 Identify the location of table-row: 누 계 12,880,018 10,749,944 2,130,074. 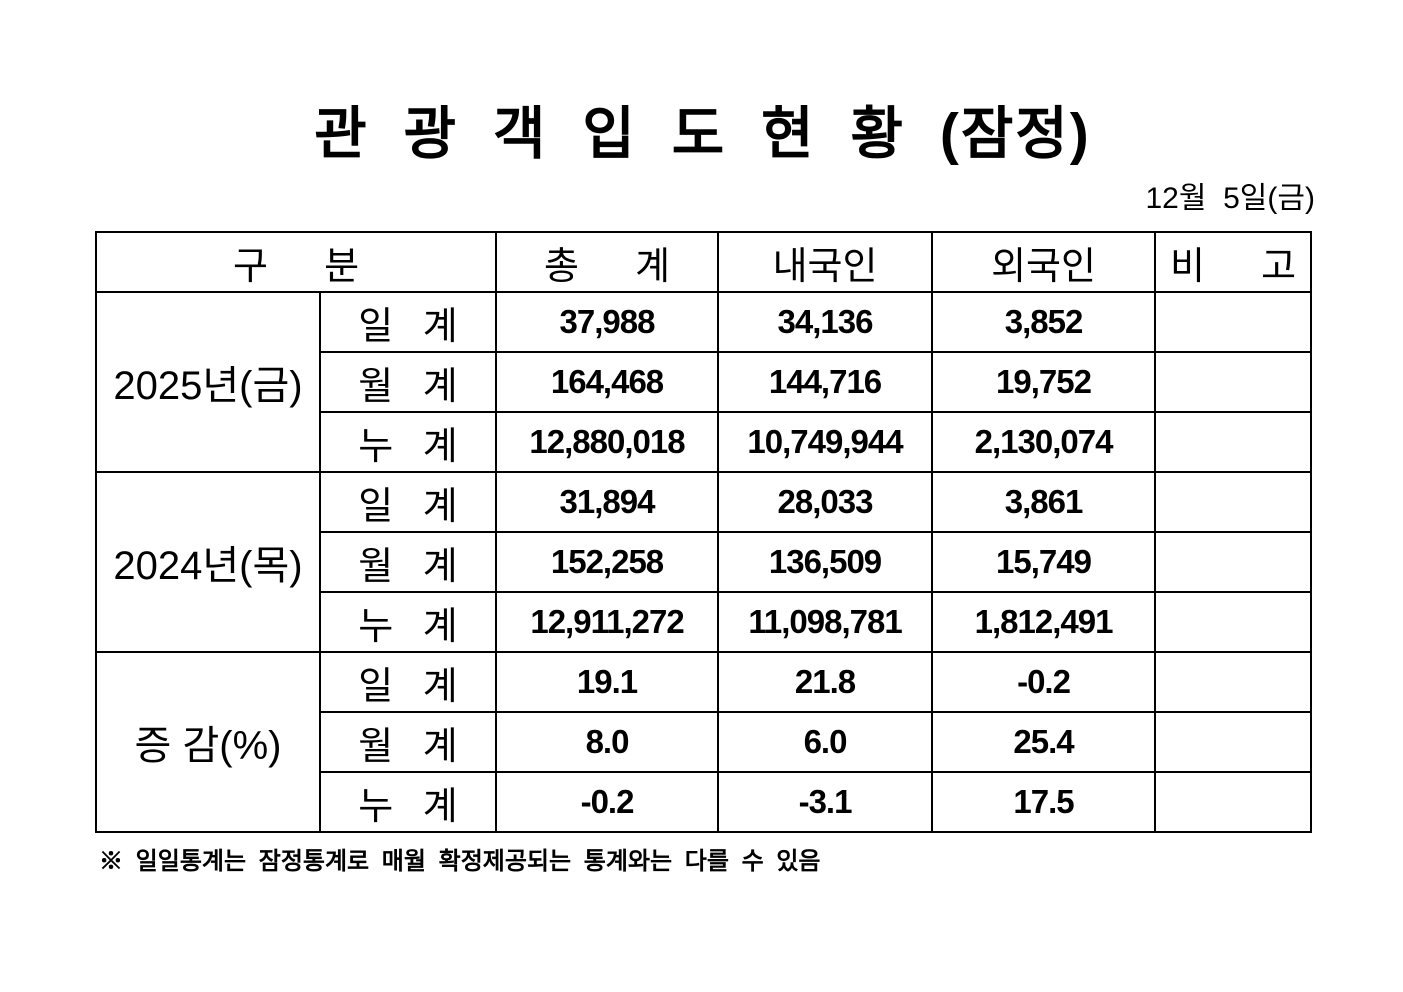
(704, 442).